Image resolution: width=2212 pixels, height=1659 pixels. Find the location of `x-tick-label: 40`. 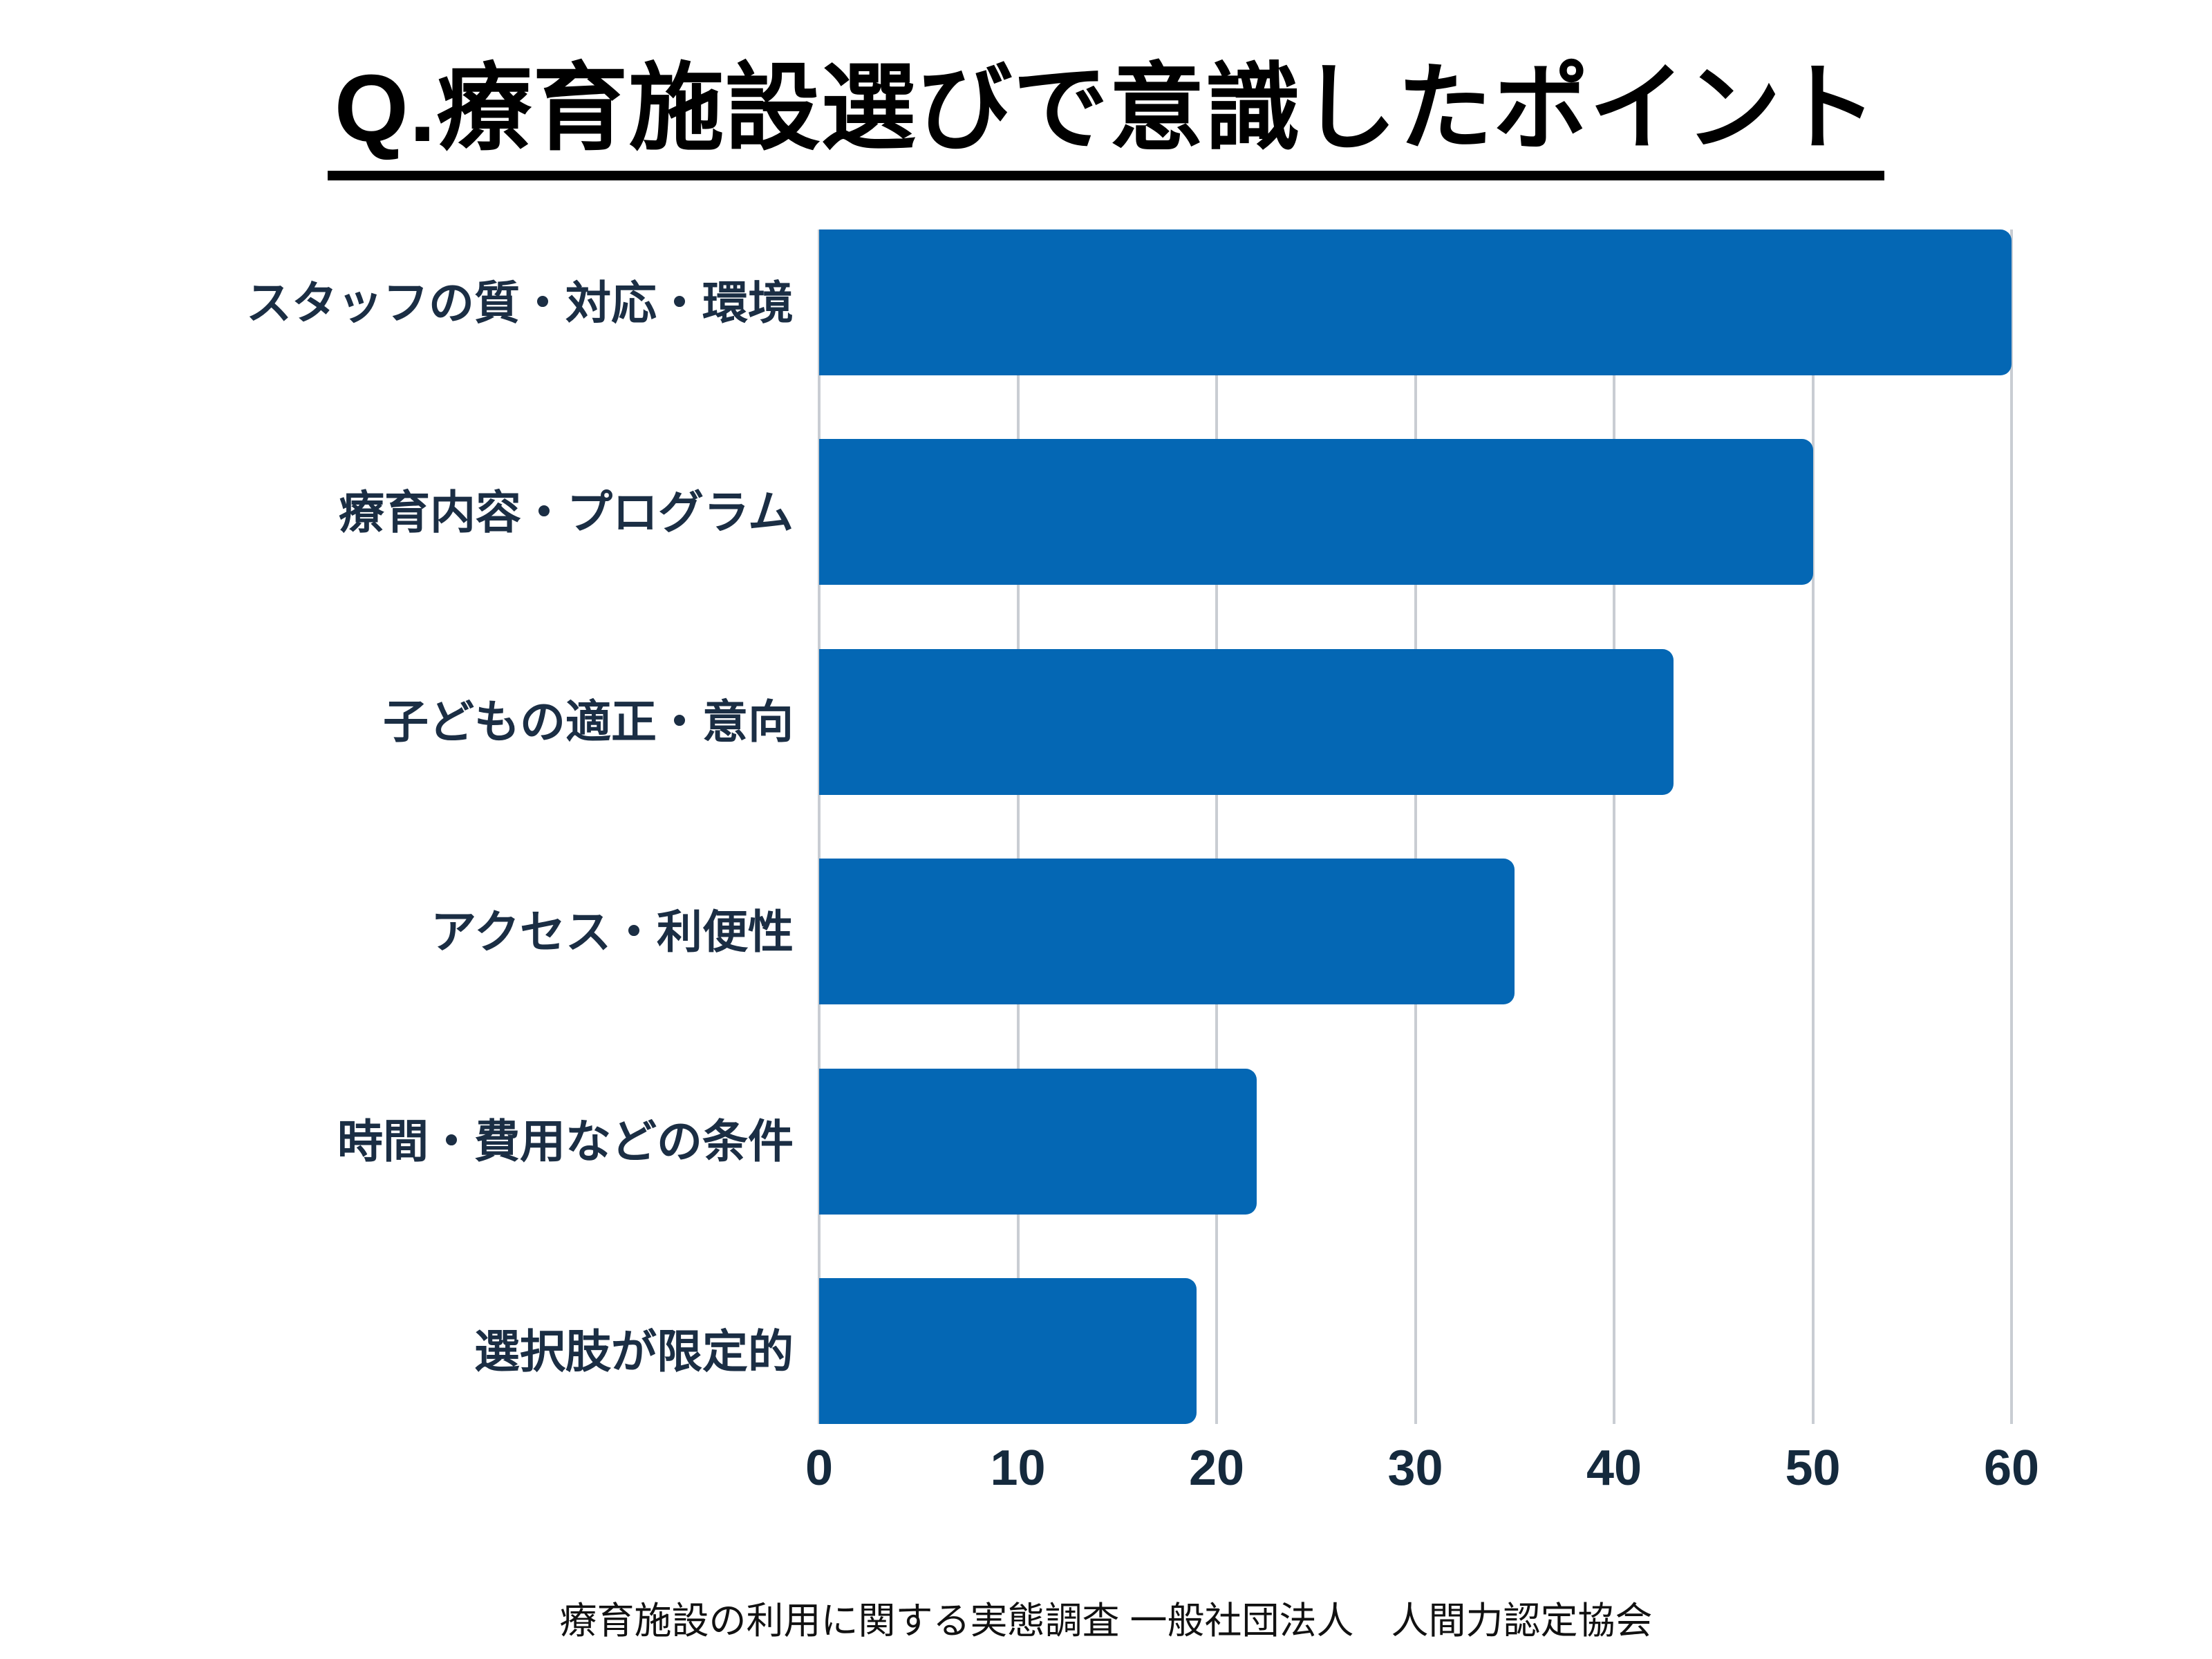

x-tick-label: 40 is located at coordinates (1614, 1469).